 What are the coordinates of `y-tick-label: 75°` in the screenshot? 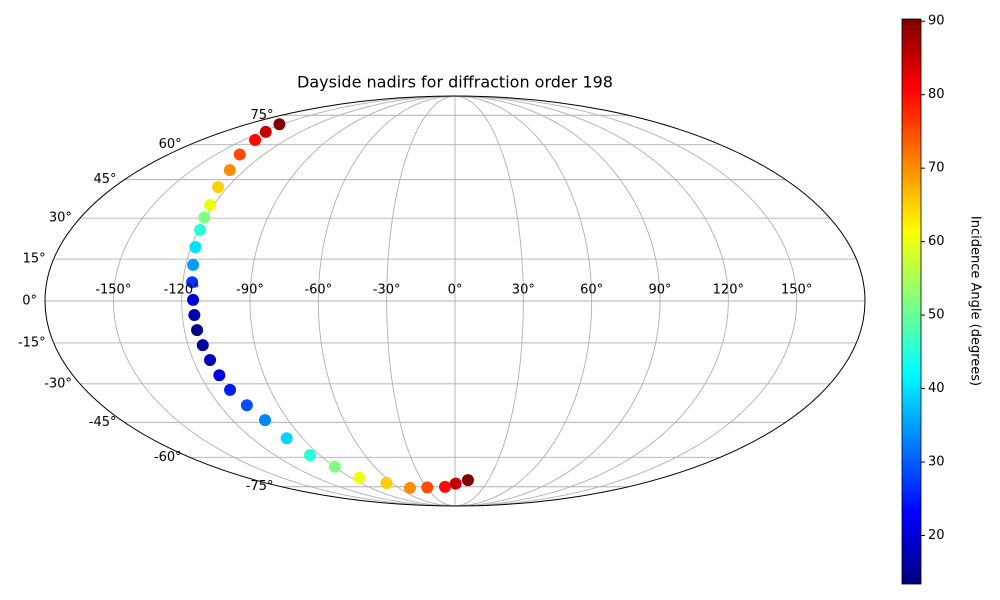 It's located at (261, 115).